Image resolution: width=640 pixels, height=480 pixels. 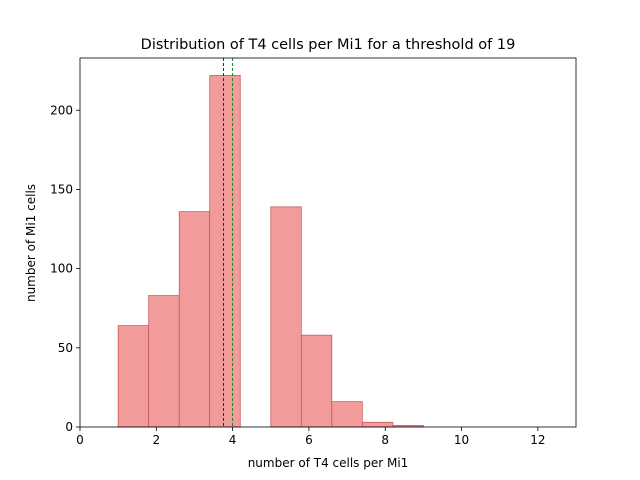 I want to click on y-axis-label: number of Mi1 cells, so click(x=31, y=243).